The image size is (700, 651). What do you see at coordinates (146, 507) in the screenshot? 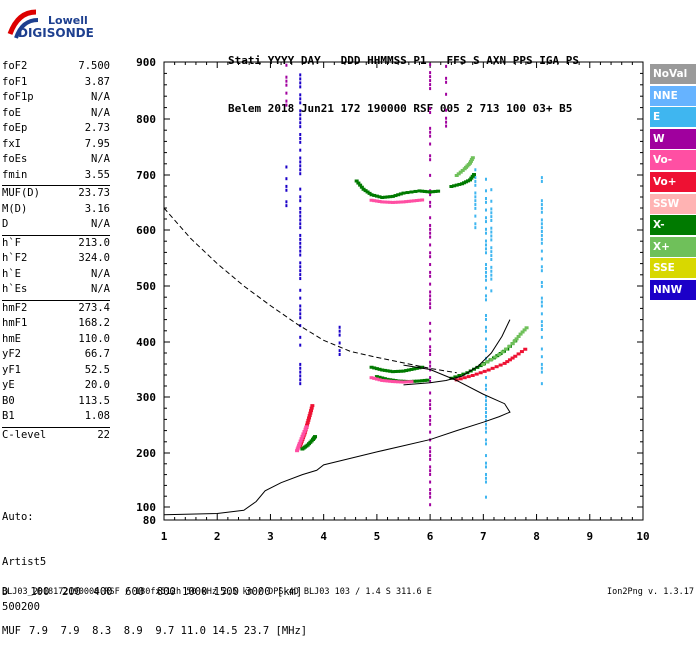
I see `y-tick-label: 100` at bounding box center [146, 507].